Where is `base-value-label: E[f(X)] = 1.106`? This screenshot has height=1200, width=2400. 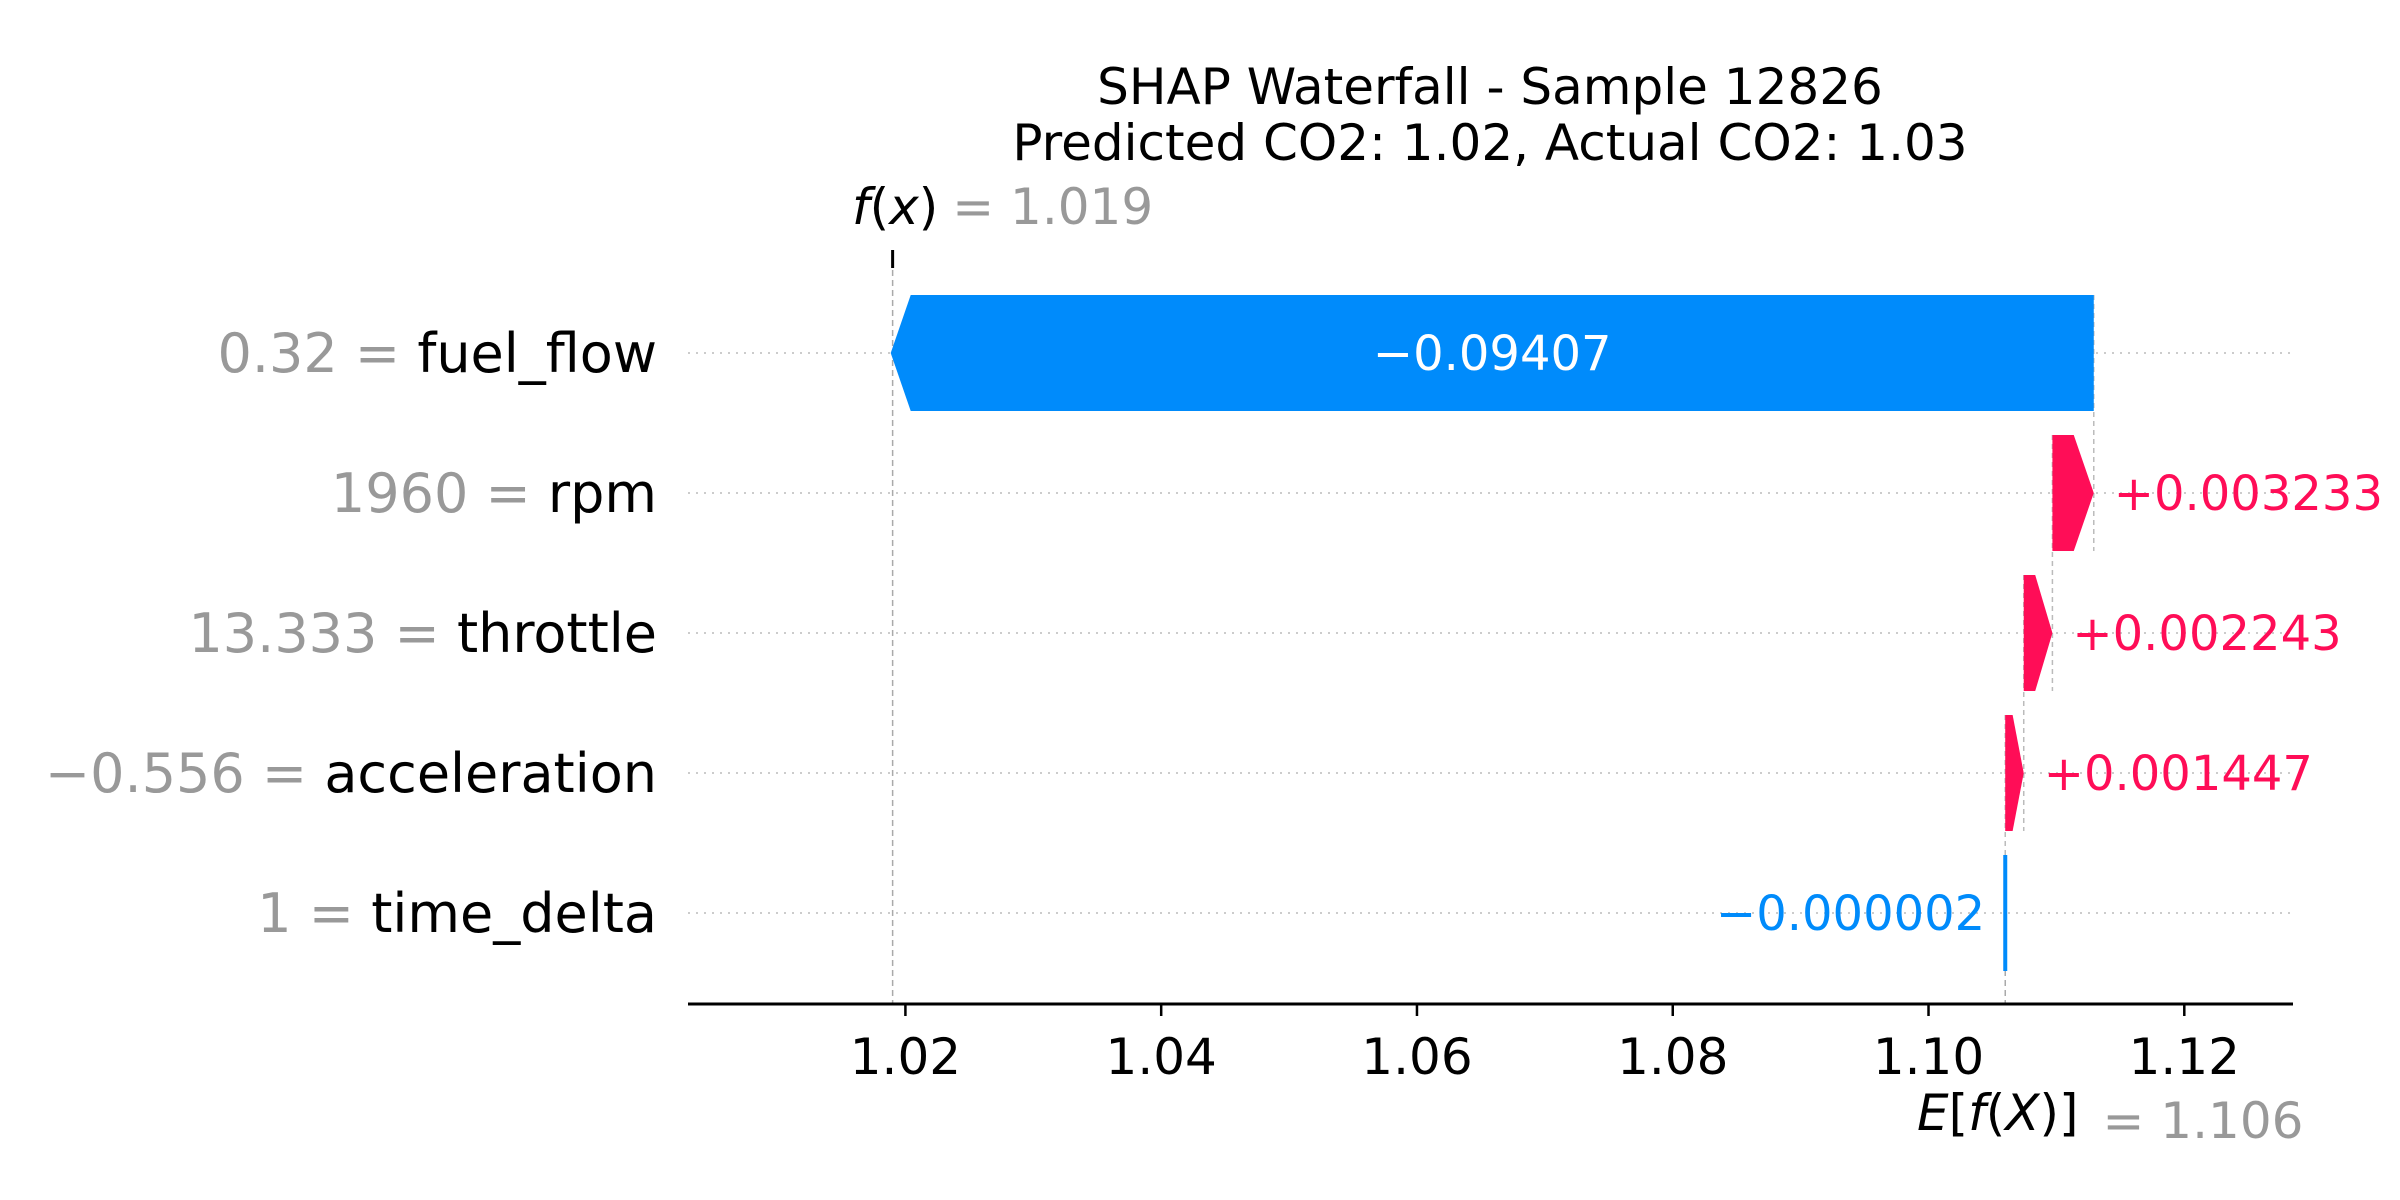 base-value-label: E[f(X)] = 1.106 is located at coordinates (2110, 1117).